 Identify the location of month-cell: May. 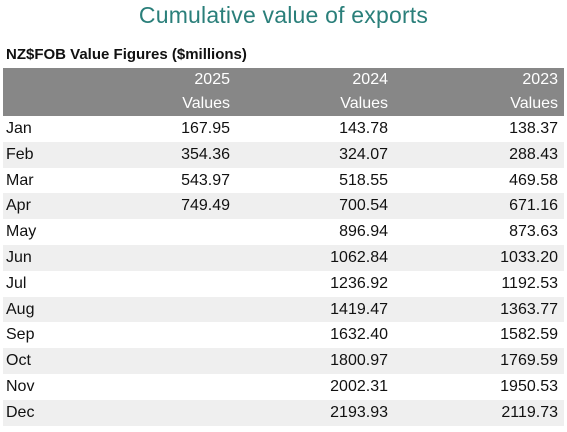
(21, 232).